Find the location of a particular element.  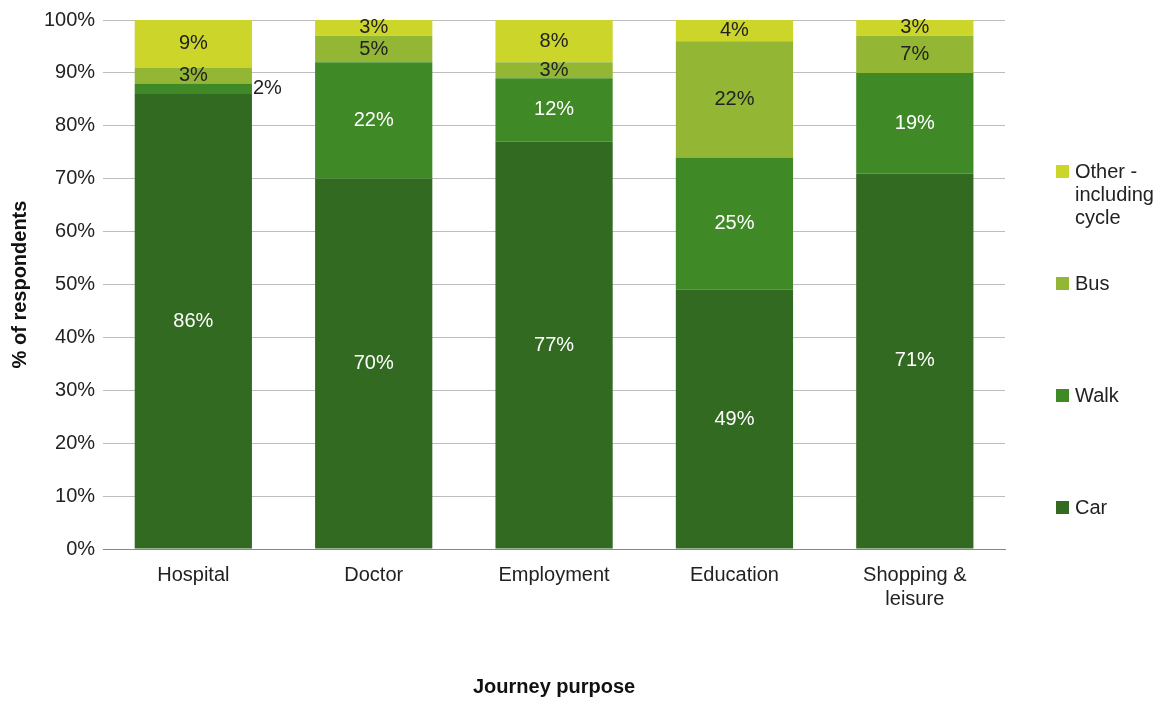

x-axis-title: Journey purpose is located at coordinates (554, 685).